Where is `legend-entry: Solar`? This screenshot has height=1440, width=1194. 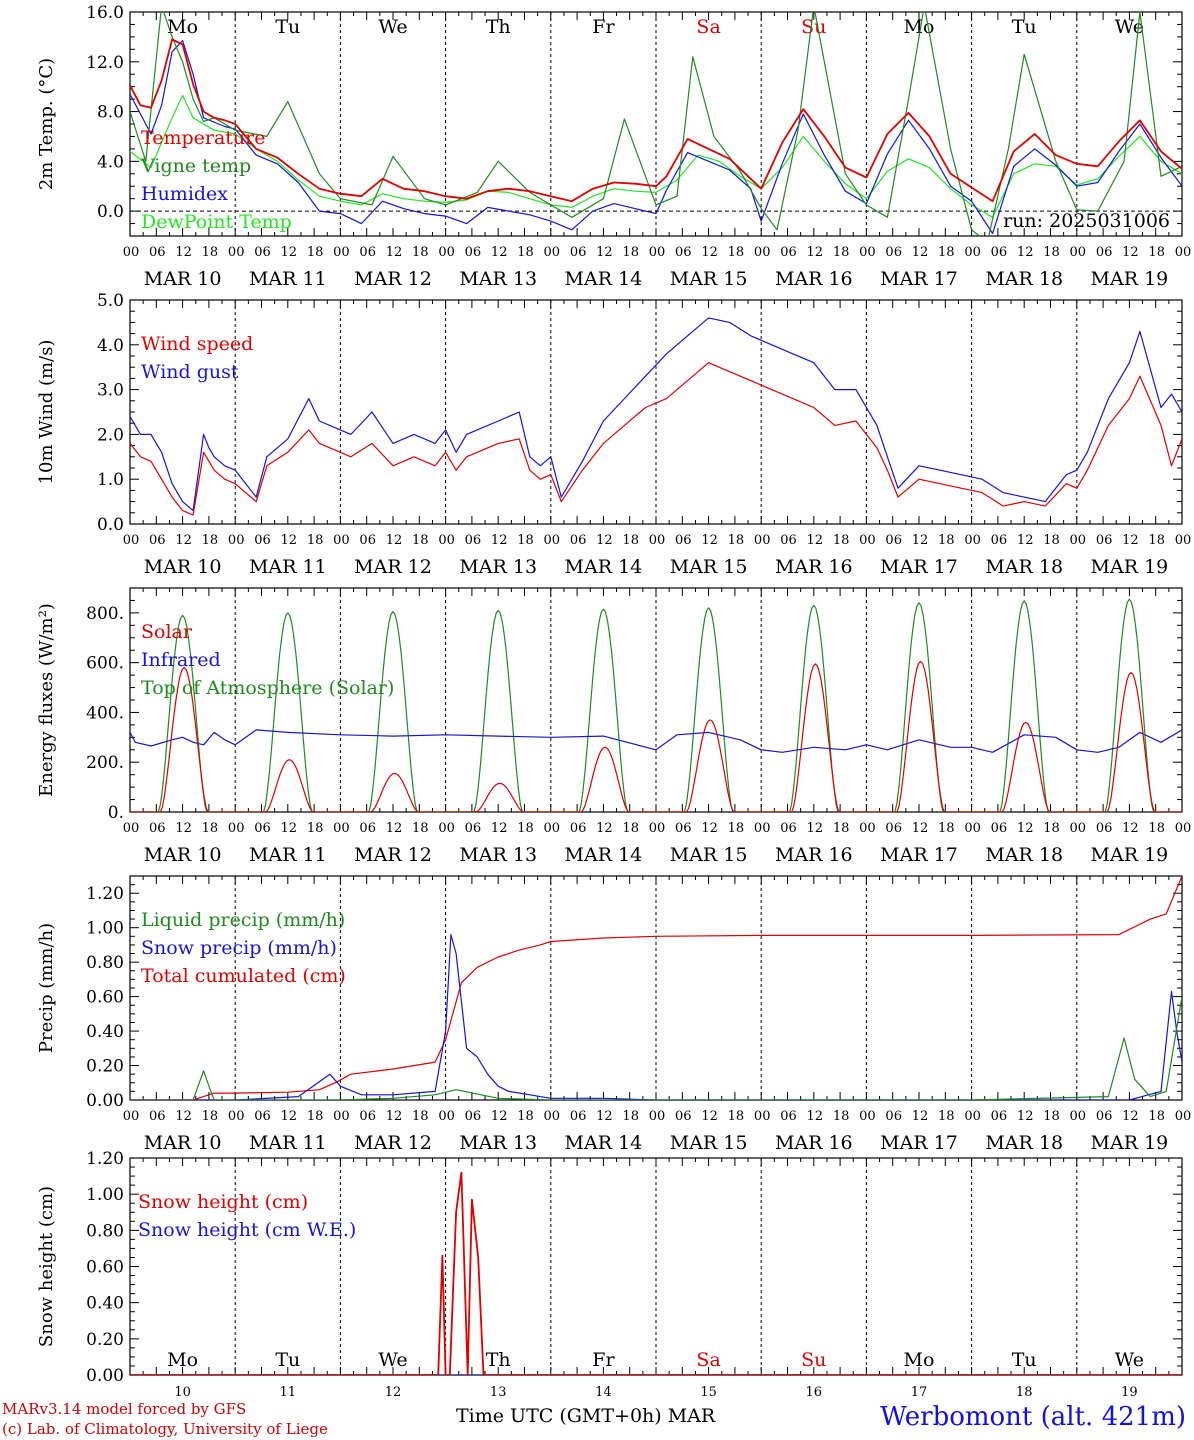
legend-entry: Solar is located at coordinates (167, 632).